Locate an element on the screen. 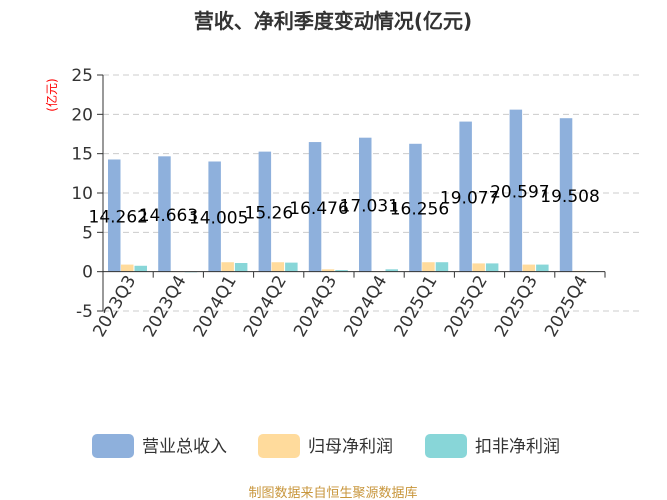  legend-label: 扣非净利润 is located at coordinates (517, 447).